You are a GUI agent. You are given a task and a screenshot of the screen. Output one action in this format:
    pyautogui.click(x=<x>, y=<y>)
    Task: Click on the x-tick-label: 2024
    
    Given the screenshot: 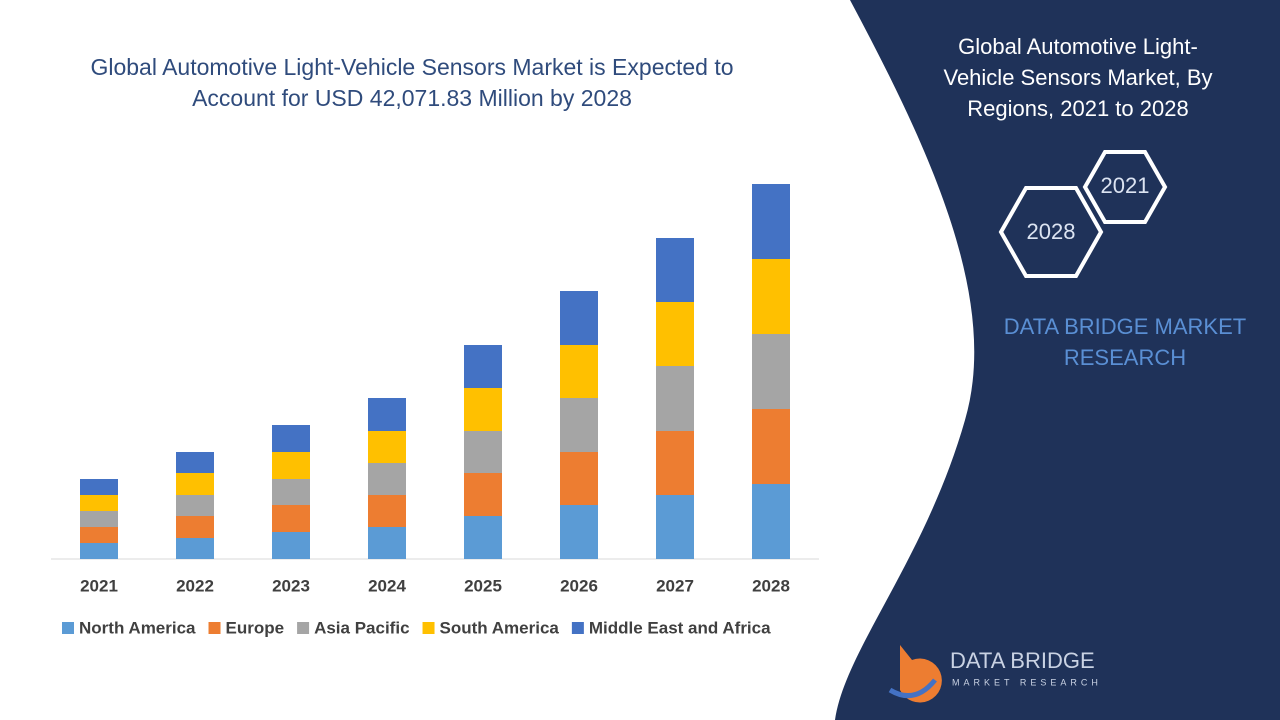 What is the action you would take?
    pyautogui.click(x=387, y=585)
    